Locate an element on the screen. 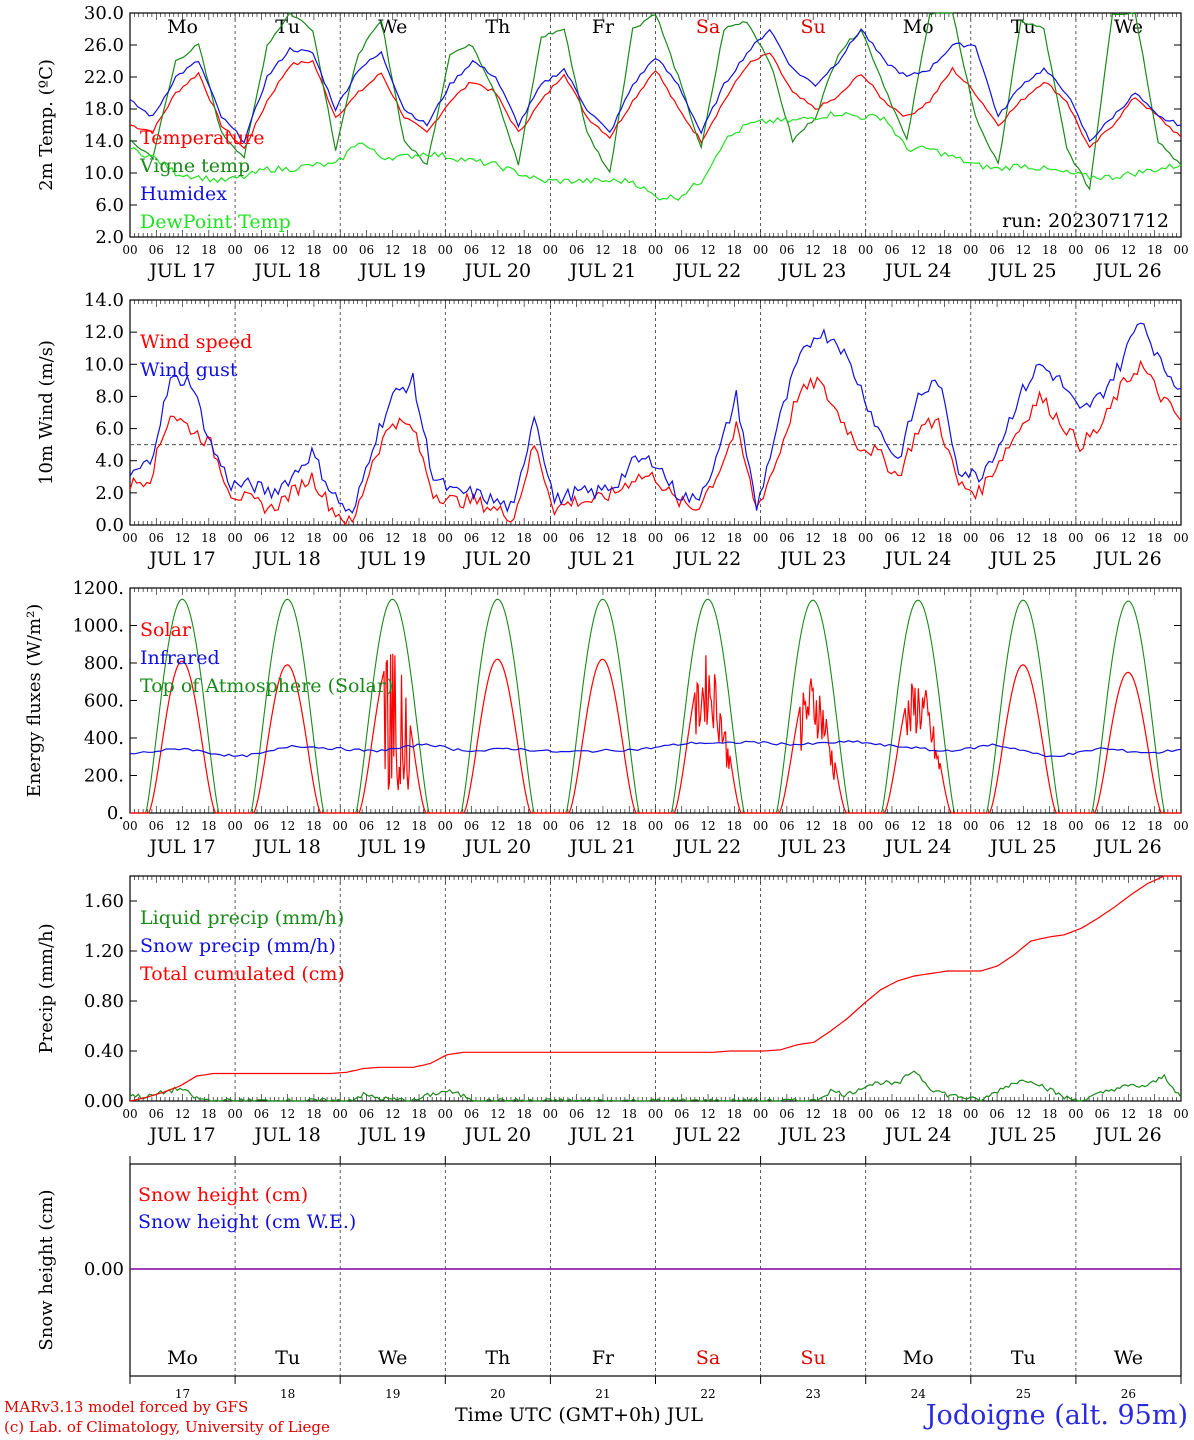  weekday-label: Mo is located at coordinates (182, 1358).